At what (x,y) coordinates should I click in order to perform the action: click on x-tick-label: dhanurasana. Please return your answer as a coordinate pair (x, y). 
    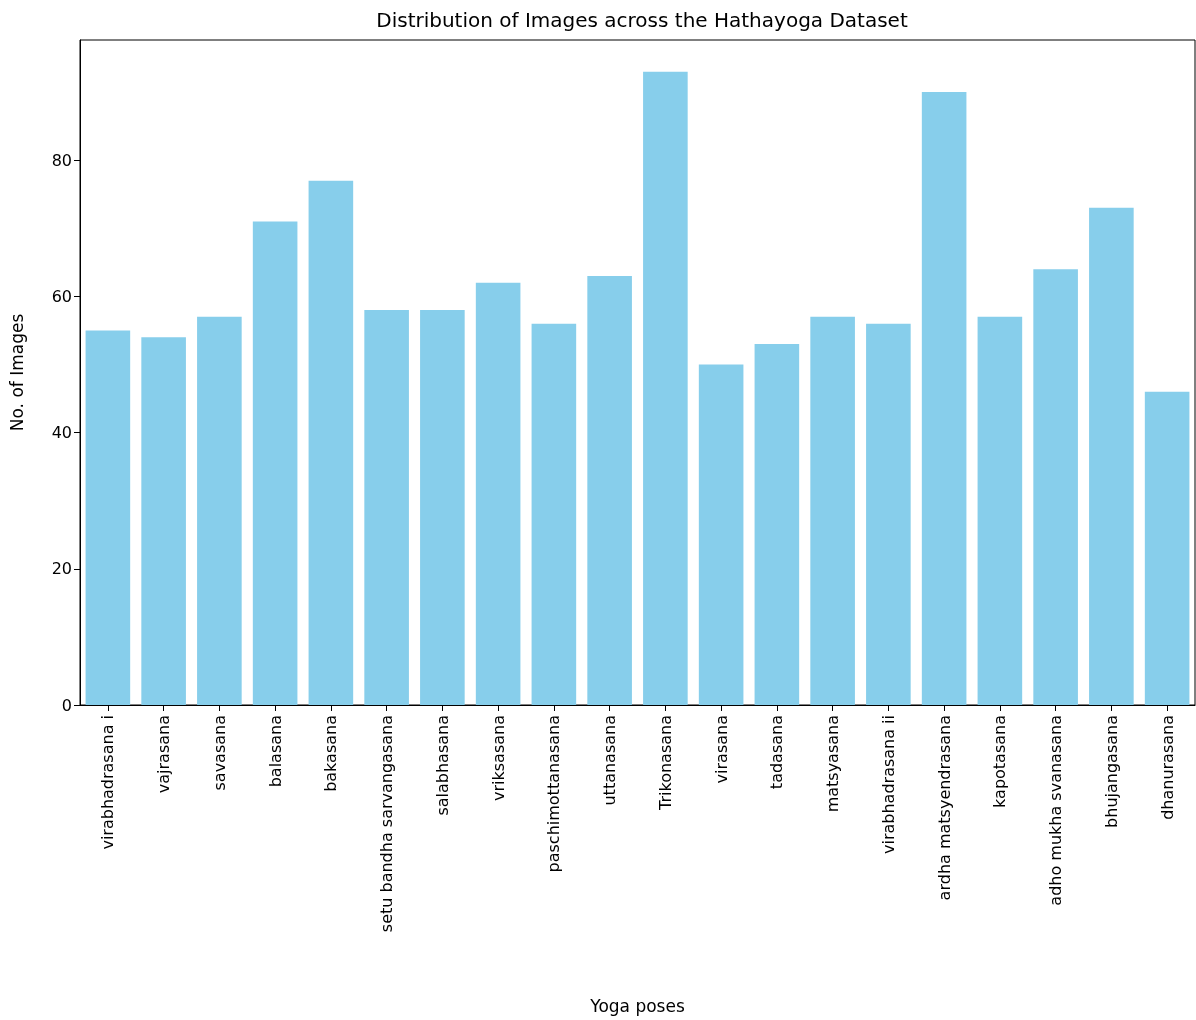
    Looking at the image, I should click on (1167, 767).